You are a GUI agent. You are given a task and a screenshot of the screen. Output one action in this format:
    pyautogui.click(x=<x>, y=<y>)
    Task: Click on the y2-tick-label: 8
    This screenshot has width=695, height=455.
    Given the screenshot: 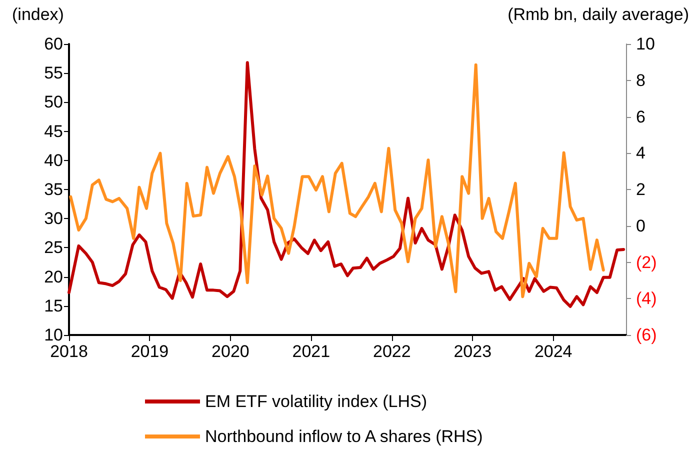 What is the action you would take?
    pyautogui.click(x=641, y=80)
    